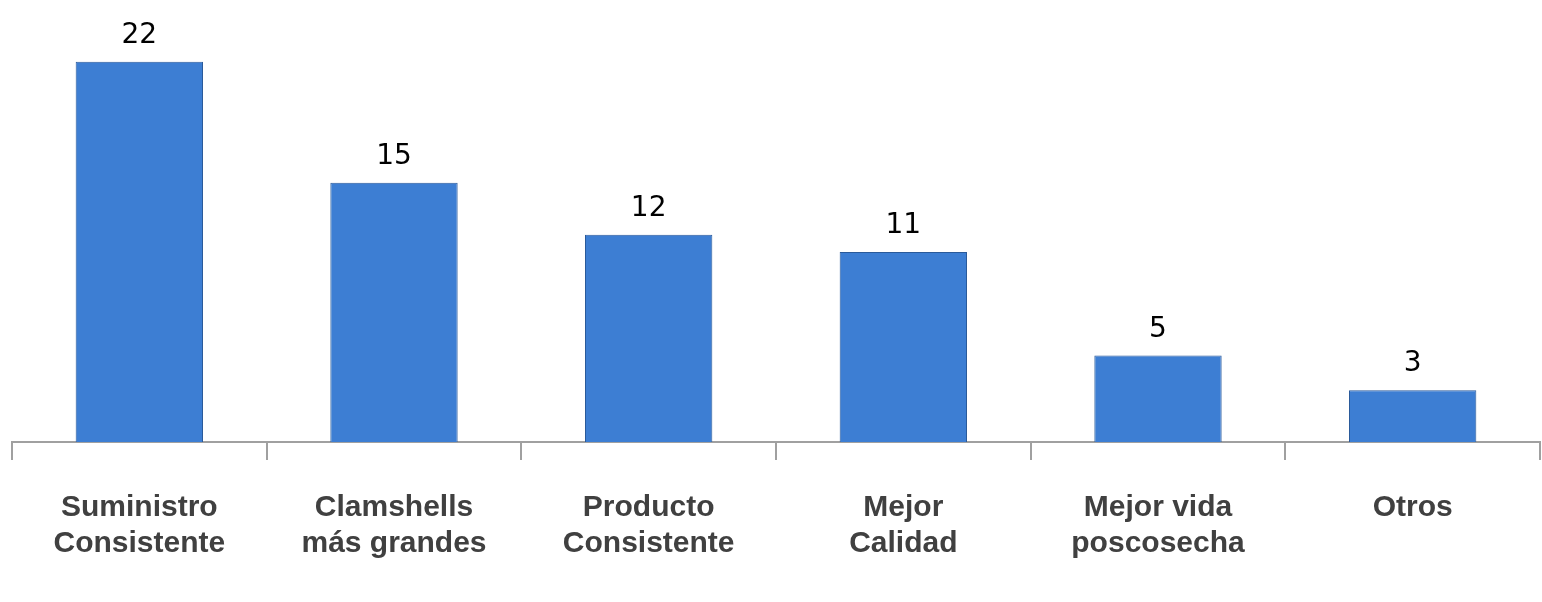 Image resolution: width=1542 pixels, height=602 pixels. I want to click on data-label: 11, so click(903, 224).